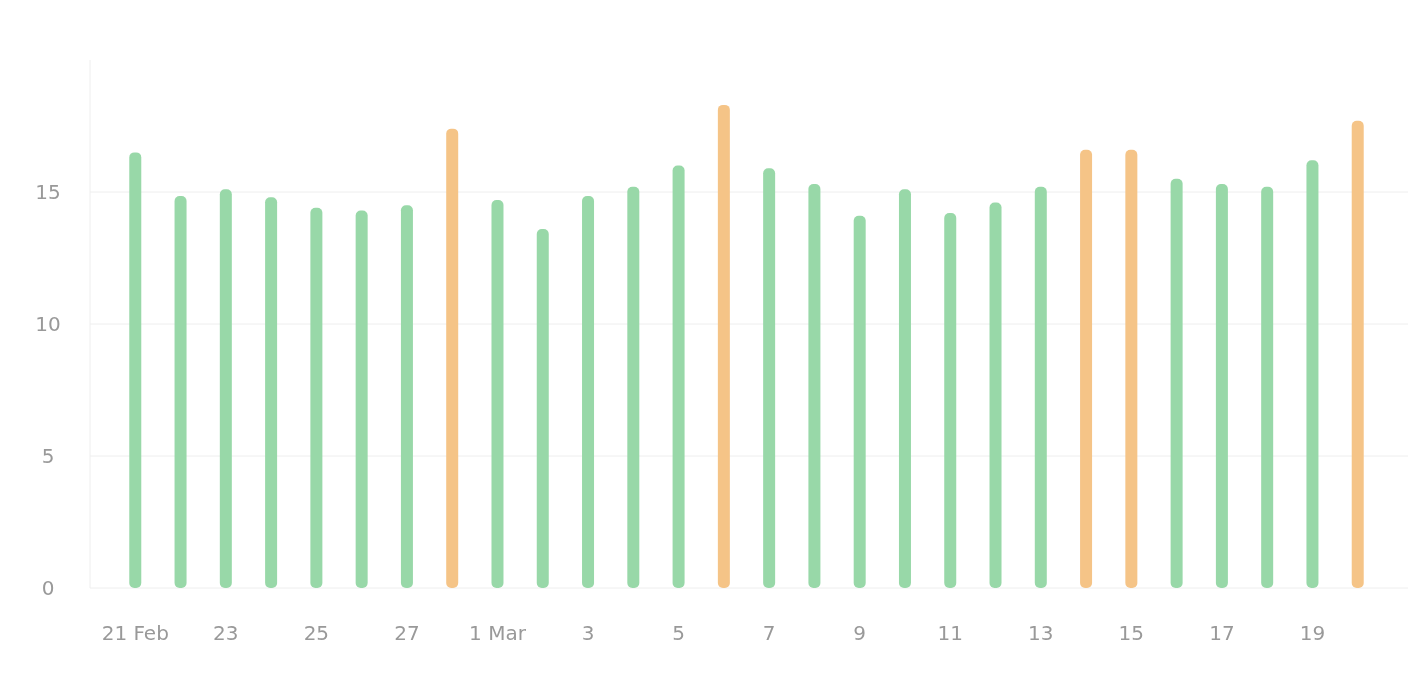  Describe the element at coordinates (1312, 633) in the screenshot. I see `x-tick-label: 19` at that location.